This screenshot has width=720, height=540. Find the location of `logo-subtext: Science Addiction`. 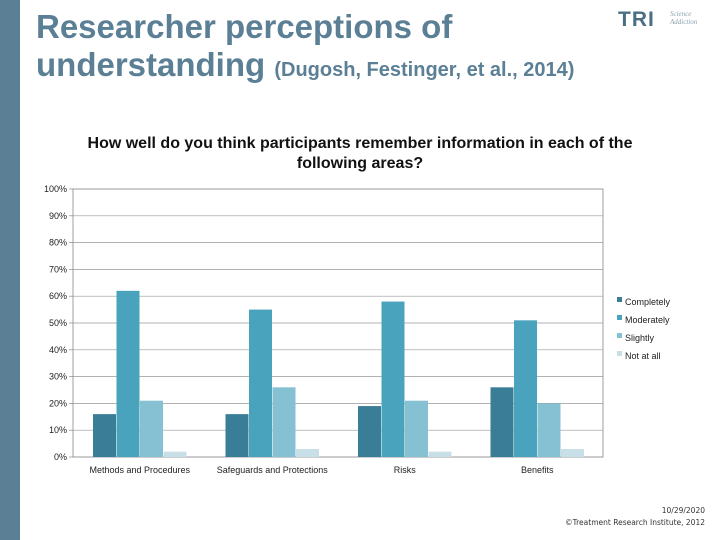

logo-subtext: Science Addiction is located at coordinates (683, 18).